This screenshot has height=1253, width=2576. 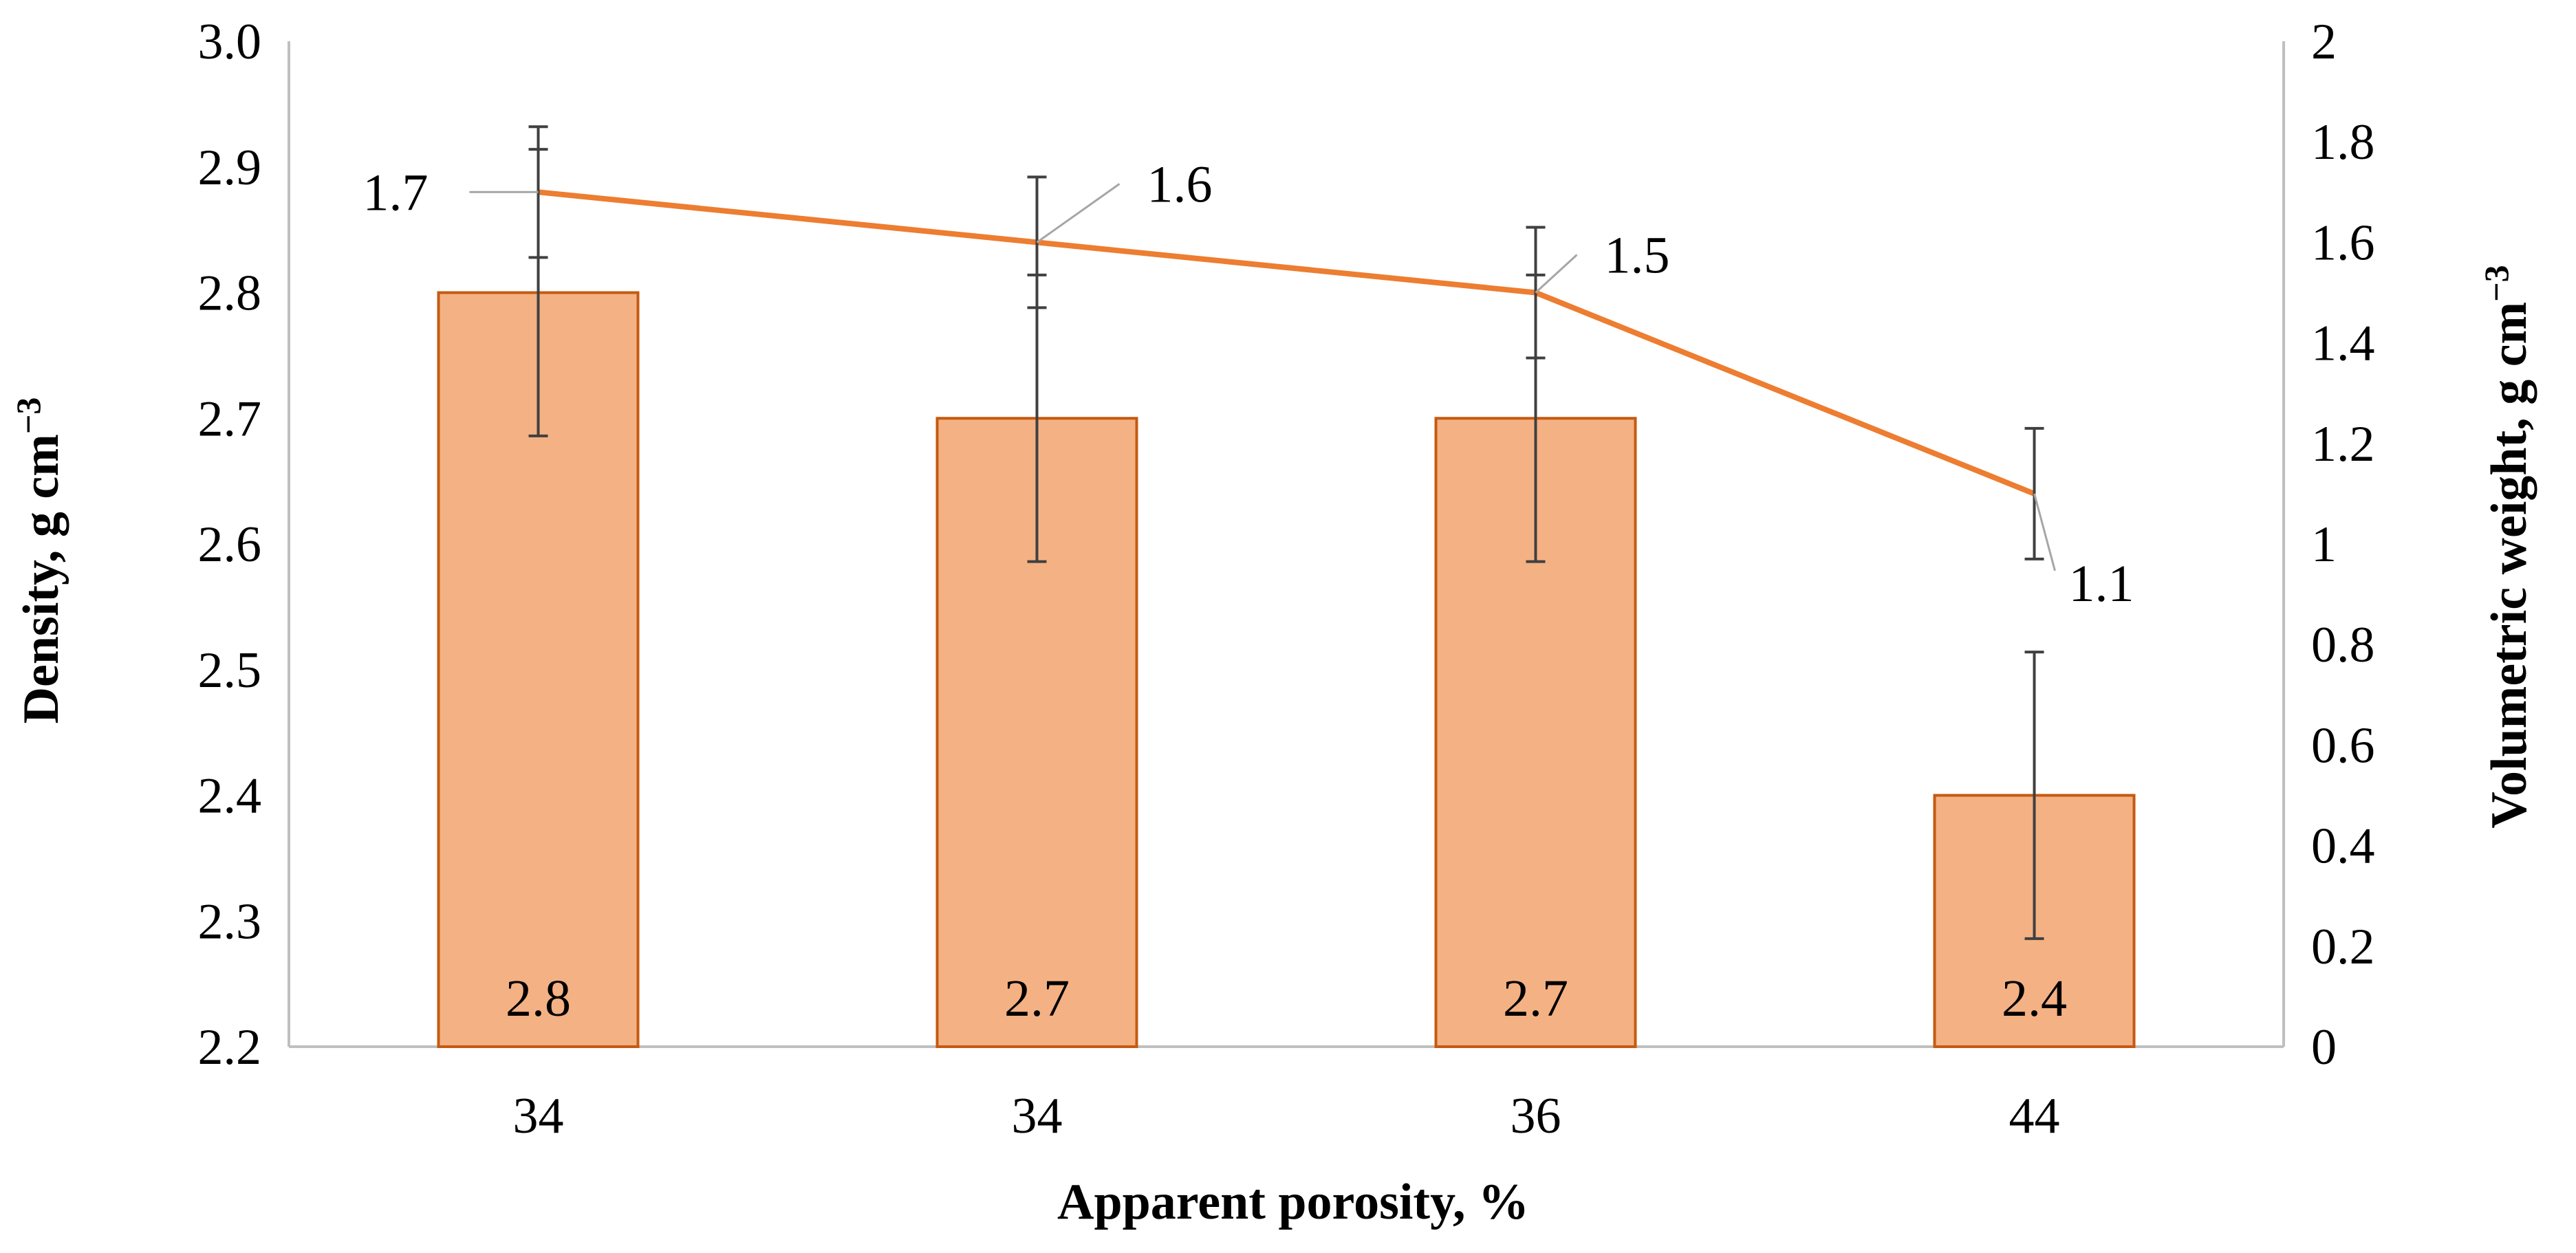 I want to click on right-axis-title: Volumetric weight, g cm−3, so click(x=2507, y=546).